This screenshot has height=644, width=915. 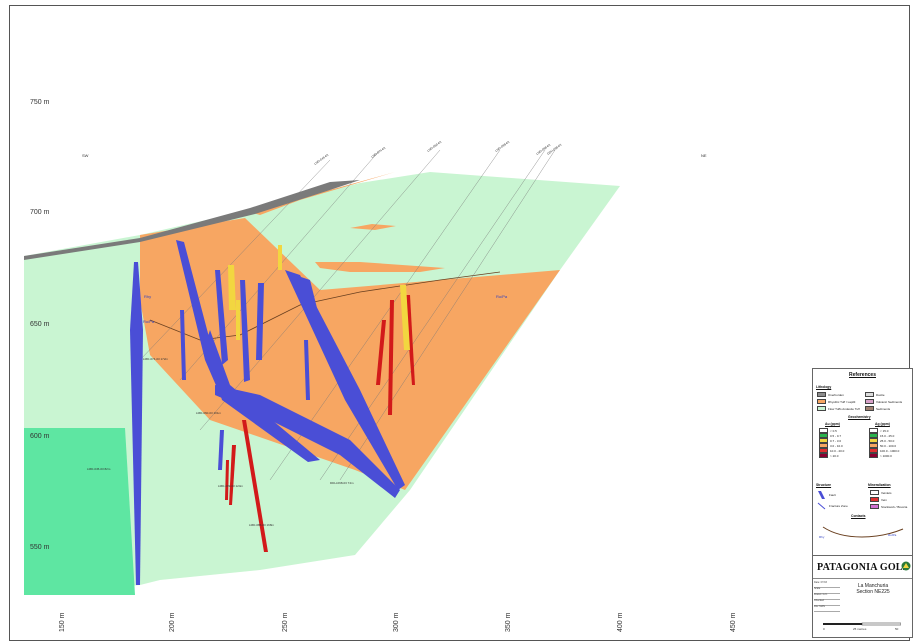 I want to click on y-tick: 700 m, so click(x=40, y=212).